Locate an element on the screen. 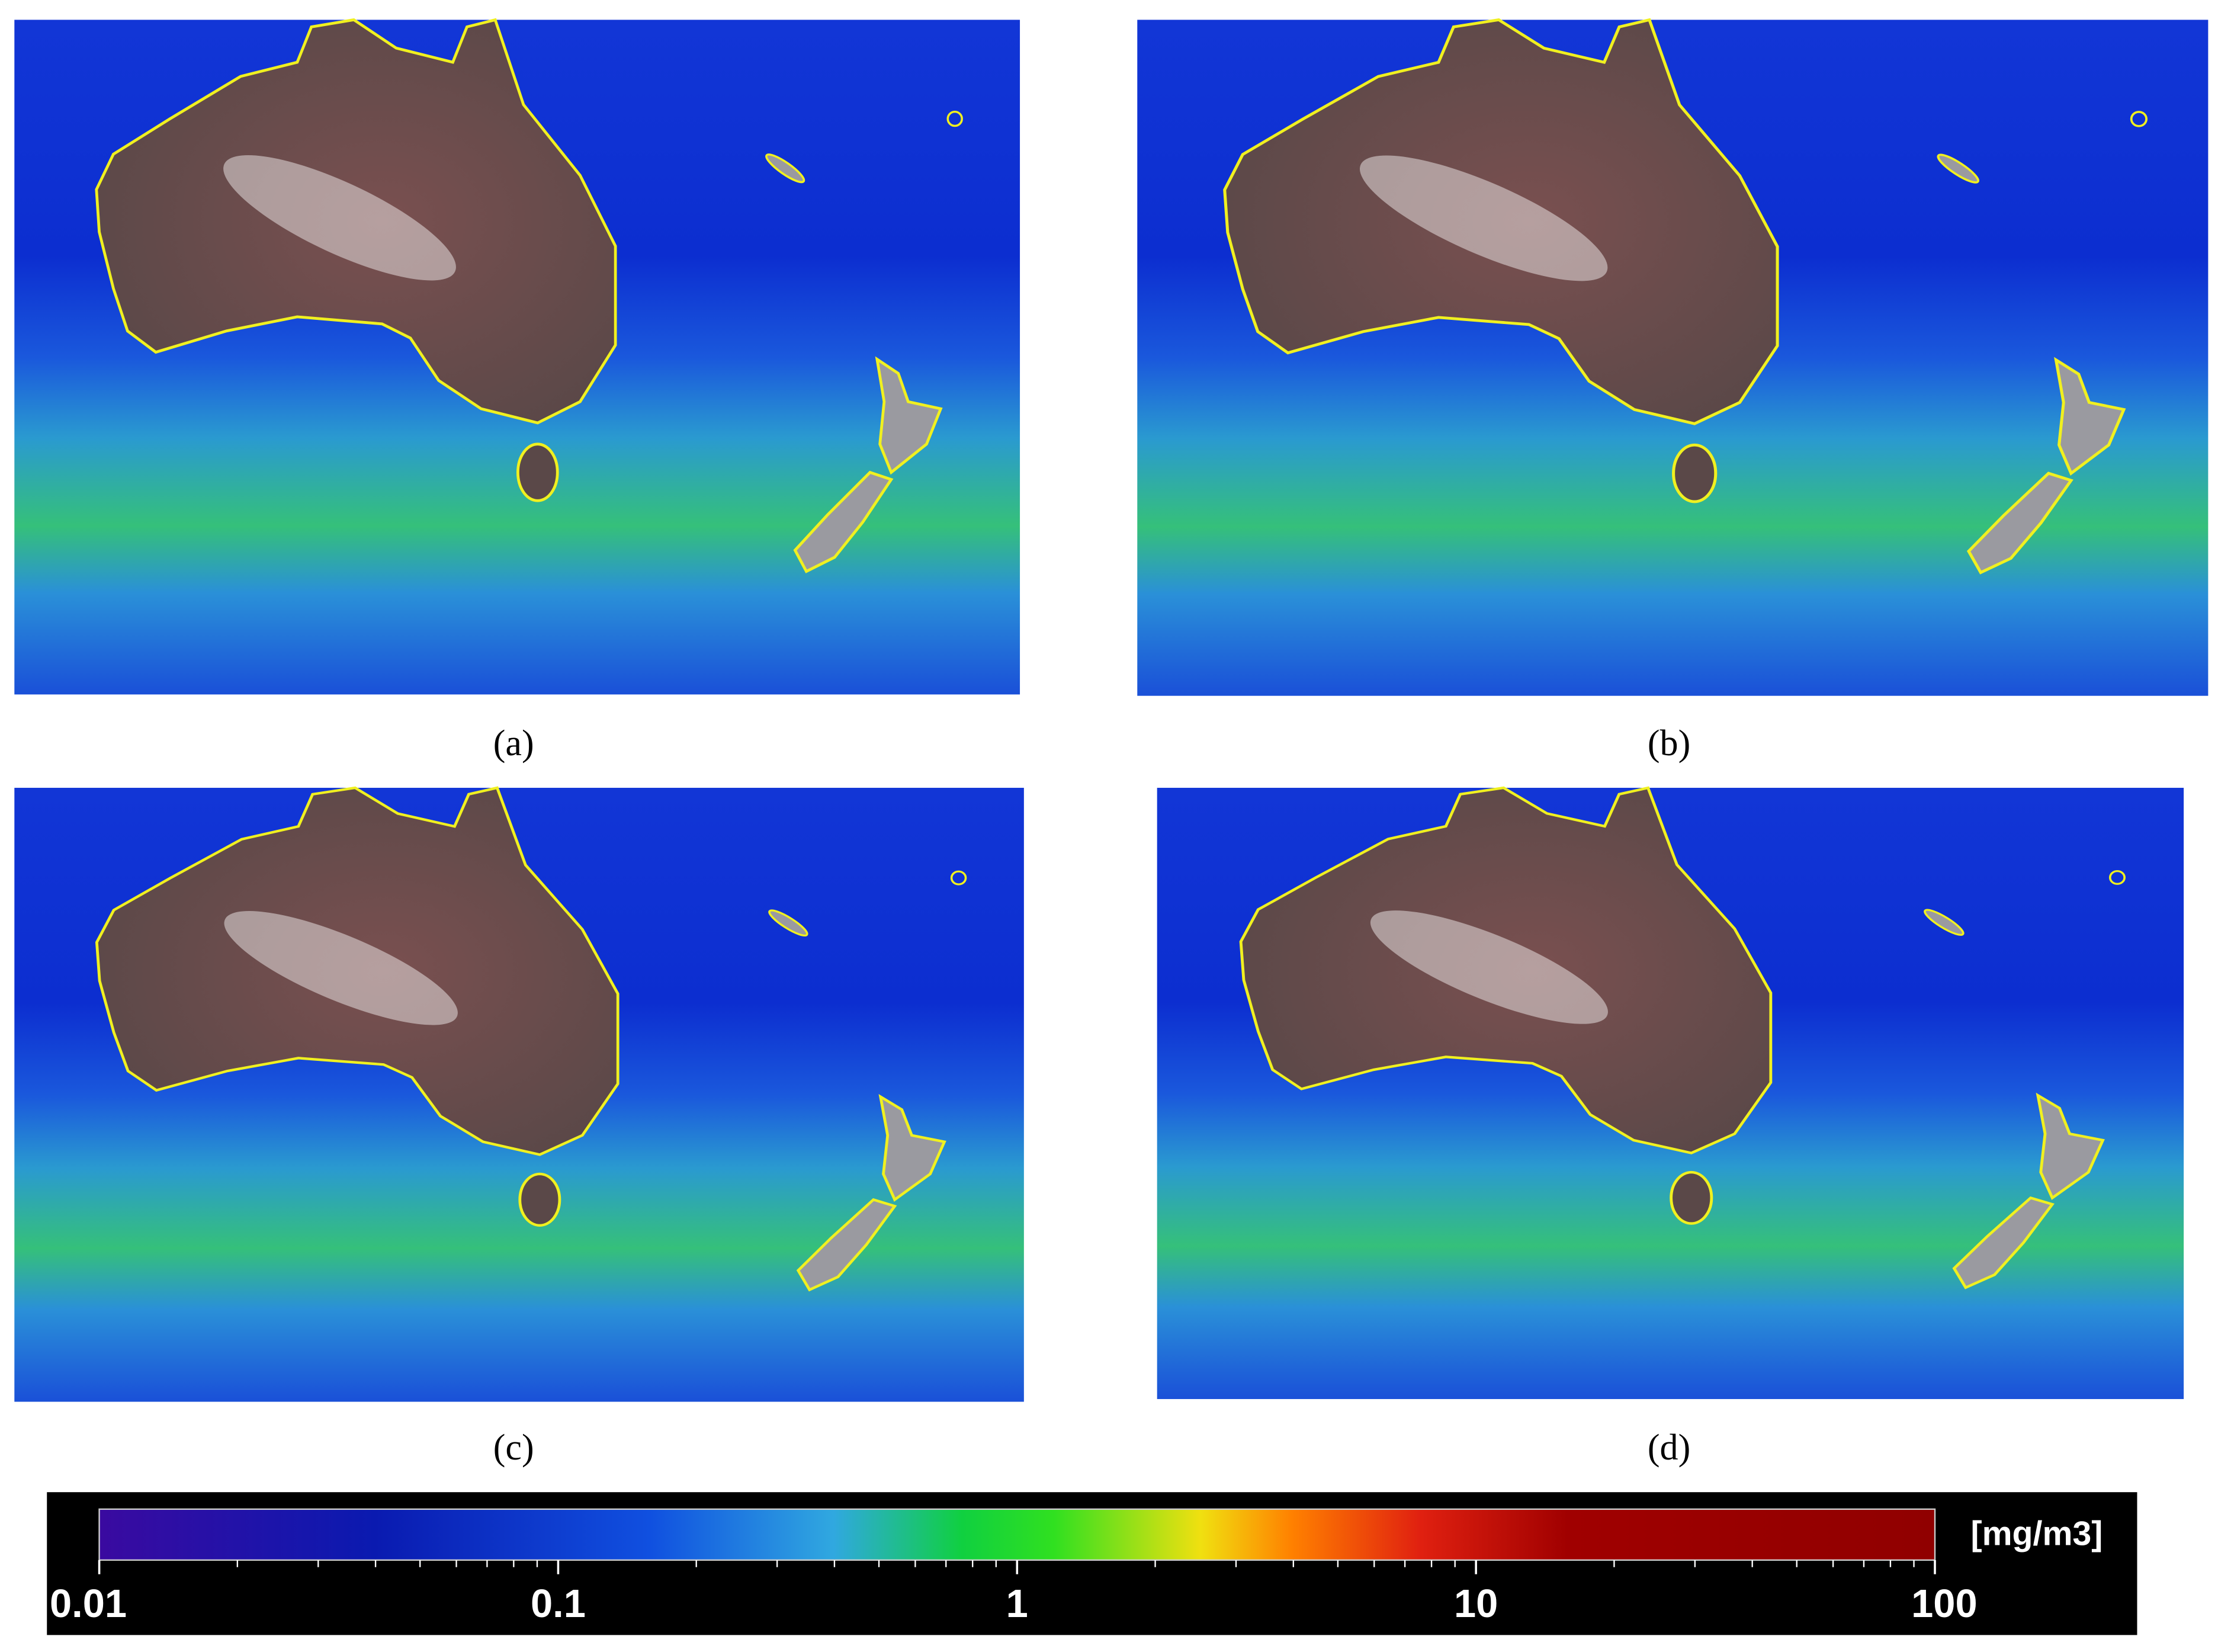 The height and width of the screenshot is (1652, 2218). colorbar-tick-label: 0.01 is located at coordinates (88, 1604).